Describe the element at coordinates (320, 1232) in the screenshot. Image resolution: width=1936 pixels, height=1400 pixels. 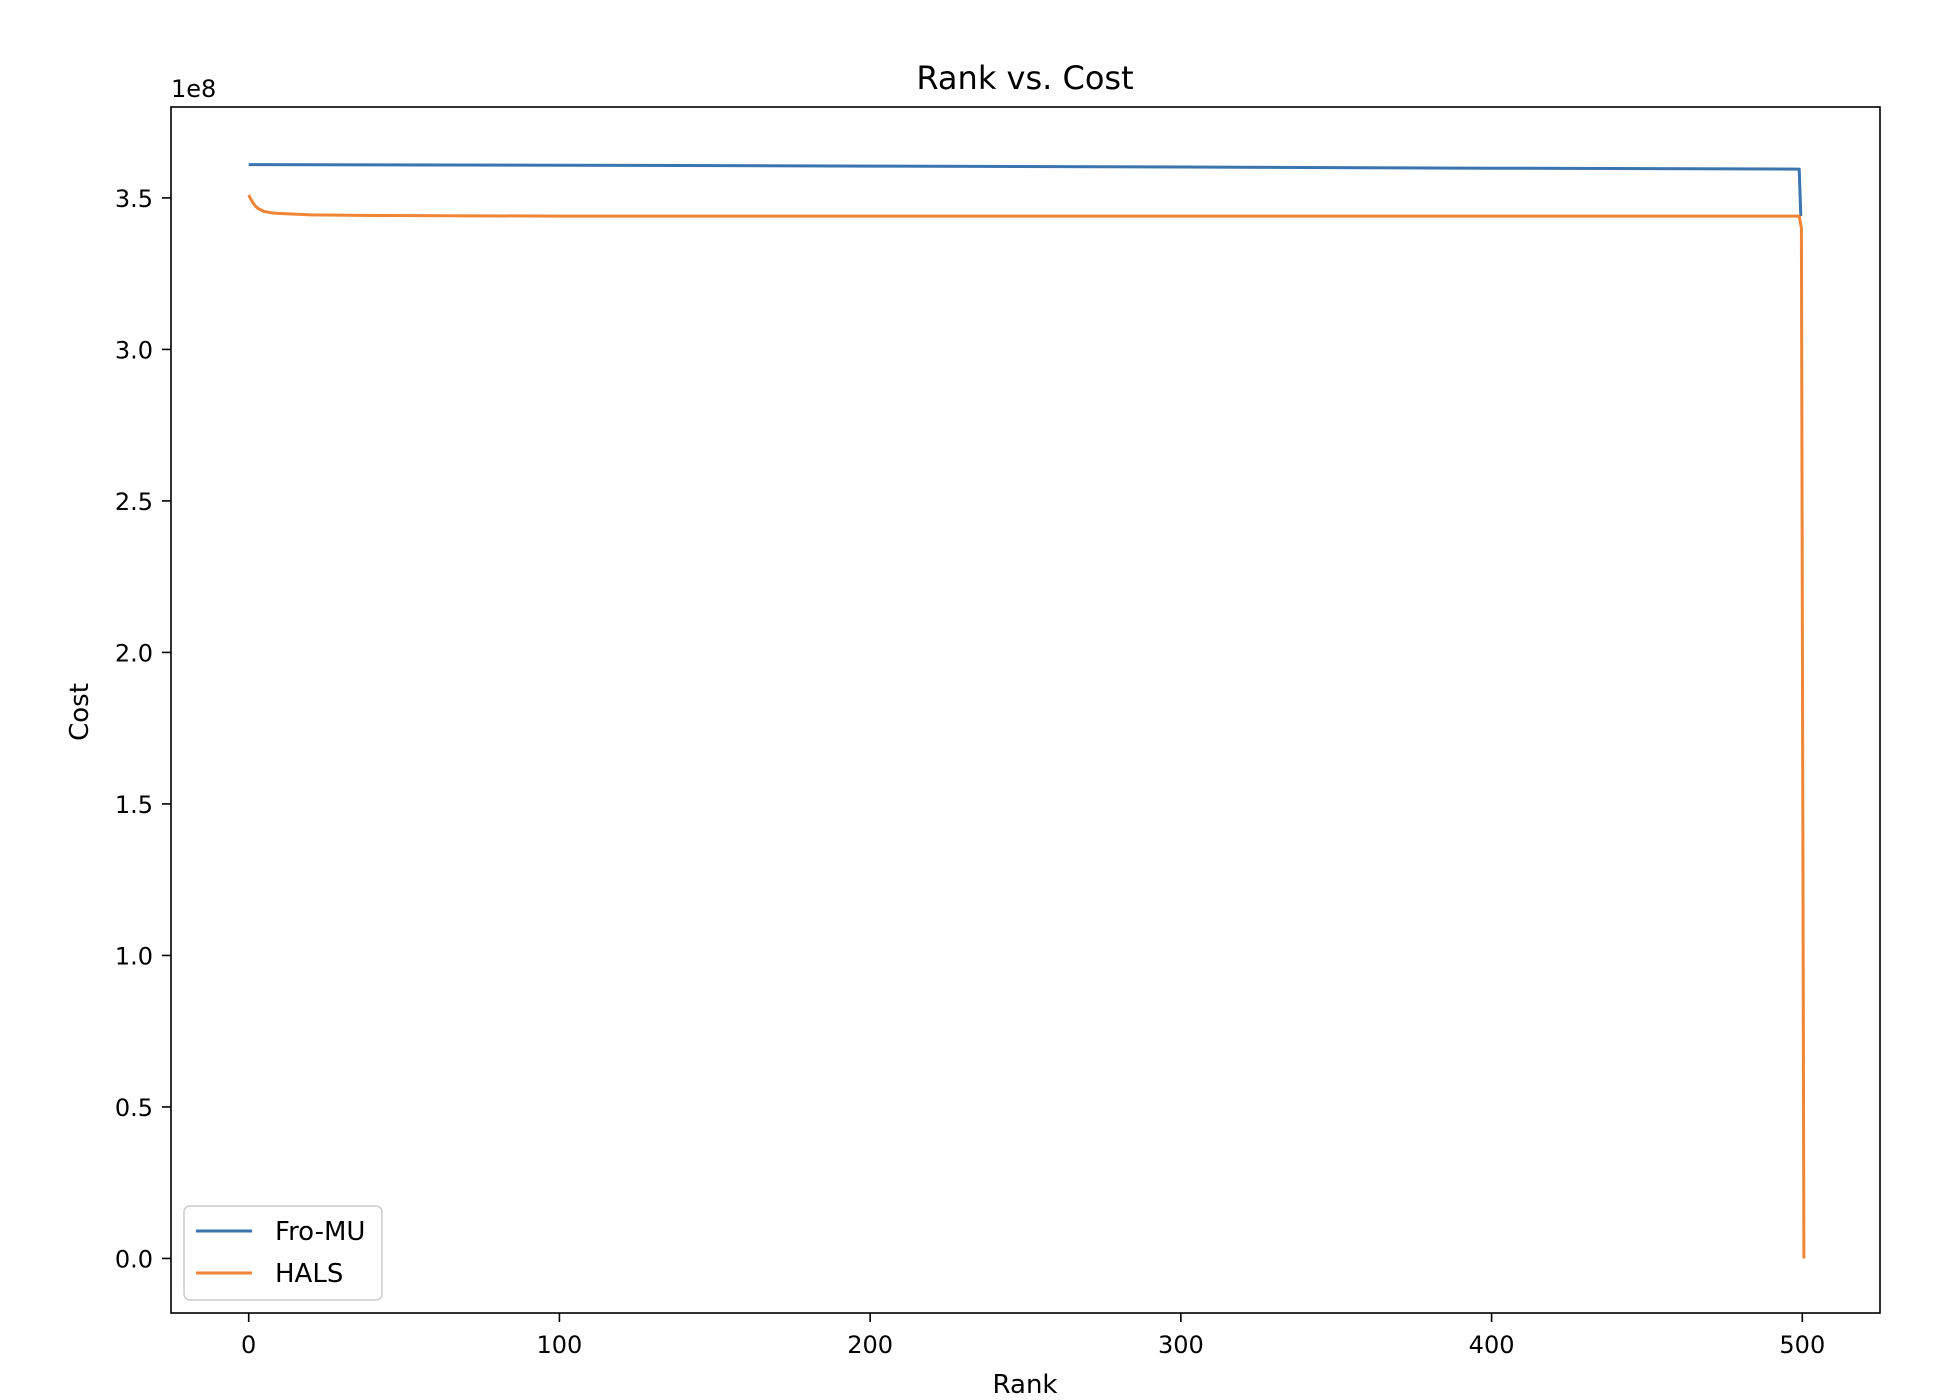
I see `legend-label-fro-mu: Fro-MU` at that location.